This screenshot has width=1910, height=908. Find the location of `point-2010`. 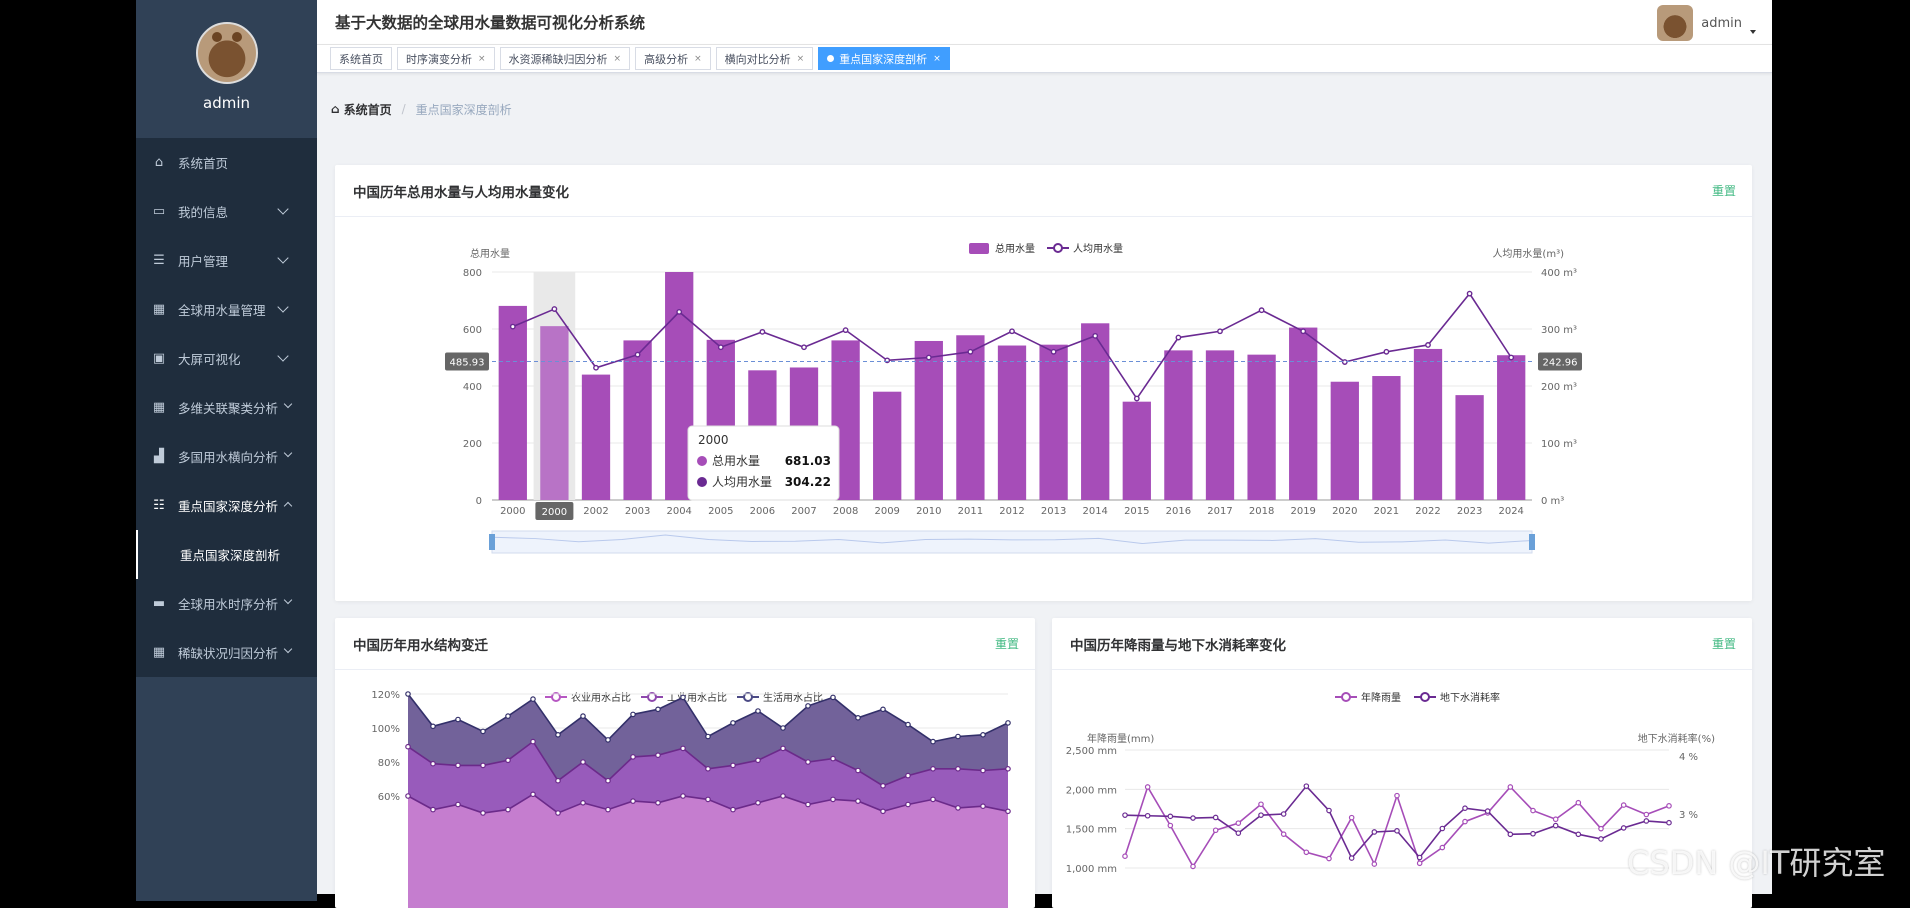

point-2010 is located at coordinates (928, 357).